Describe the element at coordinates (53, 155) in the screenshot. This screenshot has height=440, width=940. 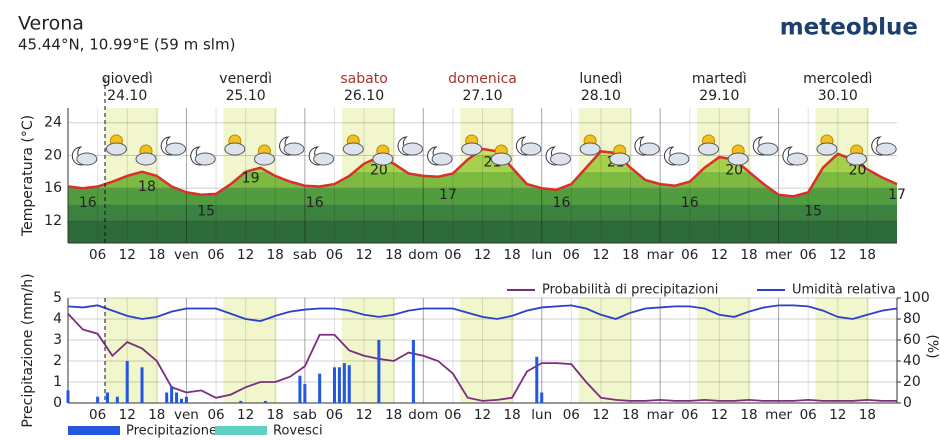
I see `y-tick-label: 20` at that location.